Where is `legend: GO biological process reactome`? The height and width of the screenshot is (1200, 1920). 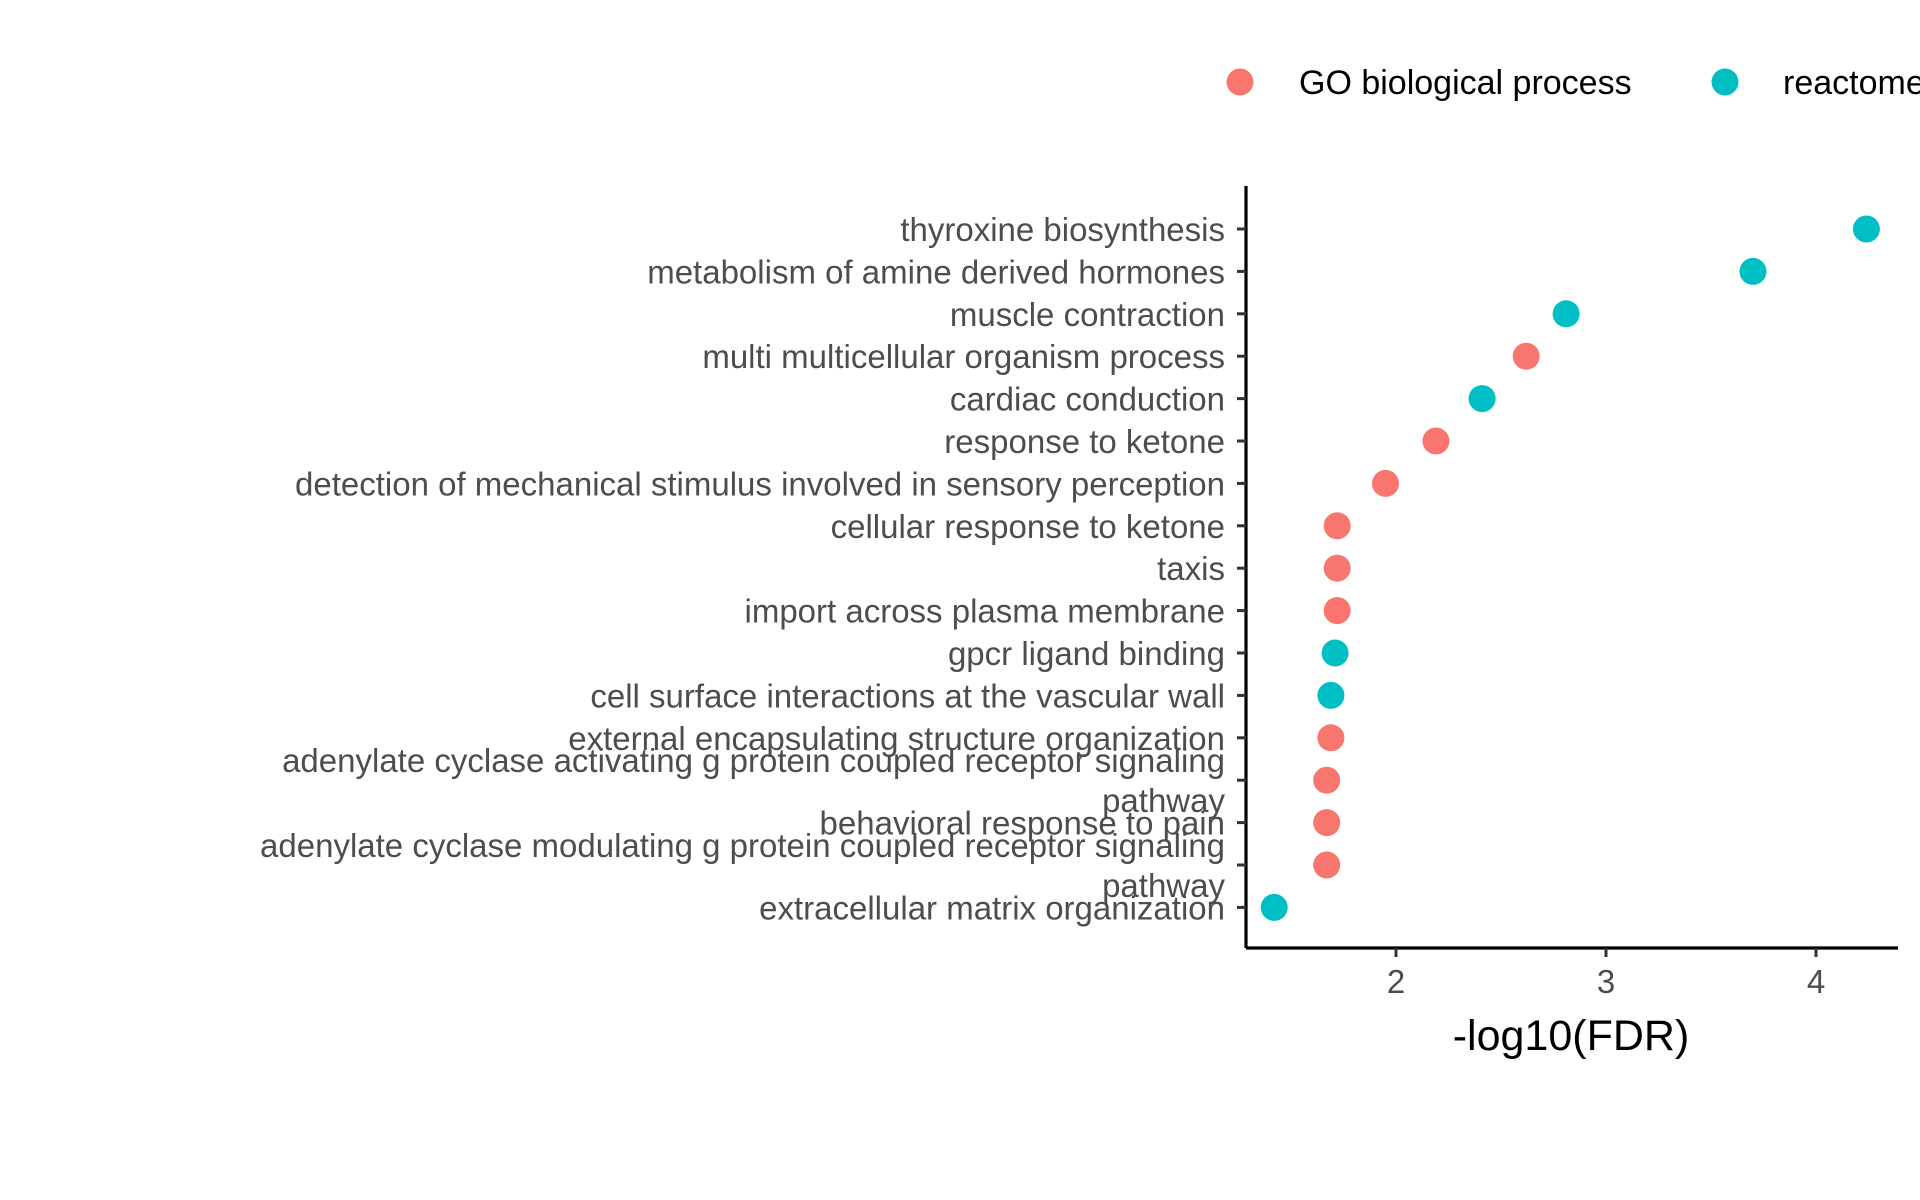
legend: GO biological process reactome is located at coordinates (1573, 83).